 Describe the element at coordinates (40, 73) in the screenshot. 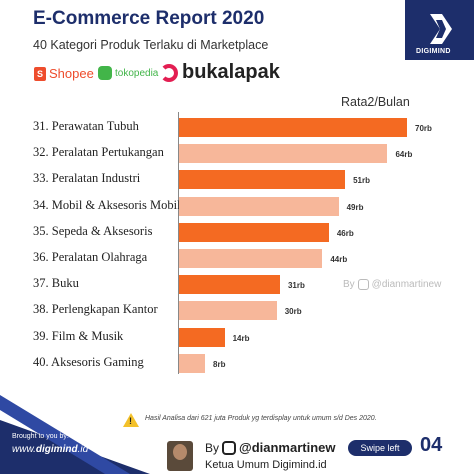

I see `shopee-bag-icon: S` at that location.